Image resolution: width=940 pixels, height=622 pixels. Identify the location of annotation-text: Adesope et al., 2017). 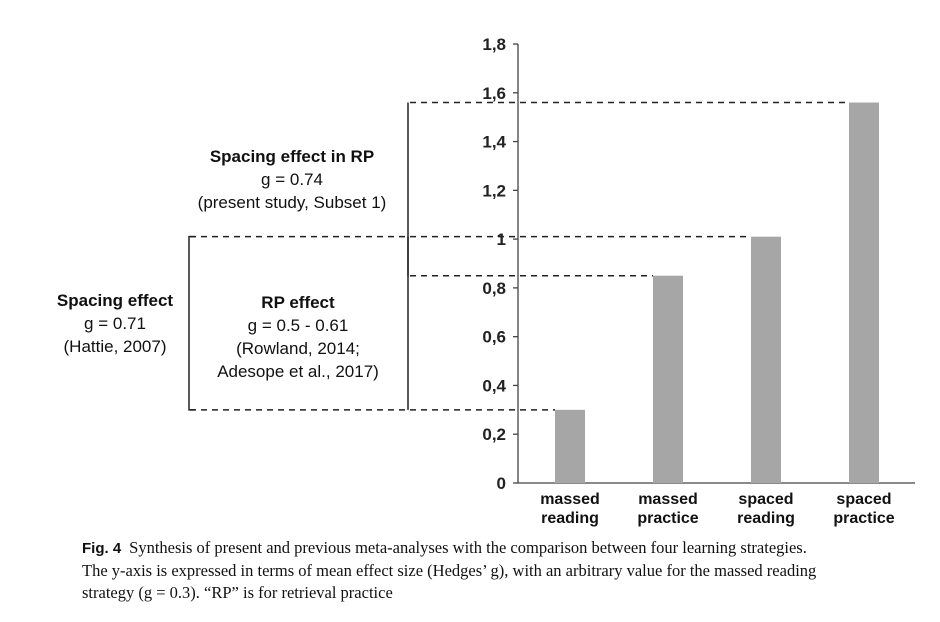
(298, 371).